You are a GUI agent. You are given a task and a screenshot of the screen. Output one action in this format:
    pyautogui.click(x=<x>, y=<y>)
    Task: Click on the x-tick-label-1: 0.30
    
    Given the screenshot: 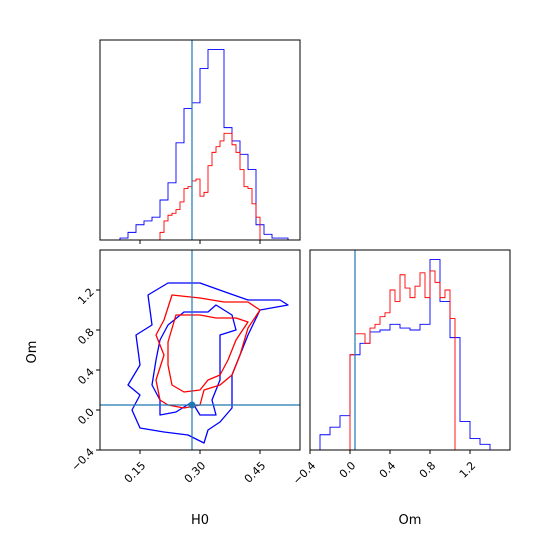 What is the action you would take?
    pyautogui.click(x=195, y=472)
    